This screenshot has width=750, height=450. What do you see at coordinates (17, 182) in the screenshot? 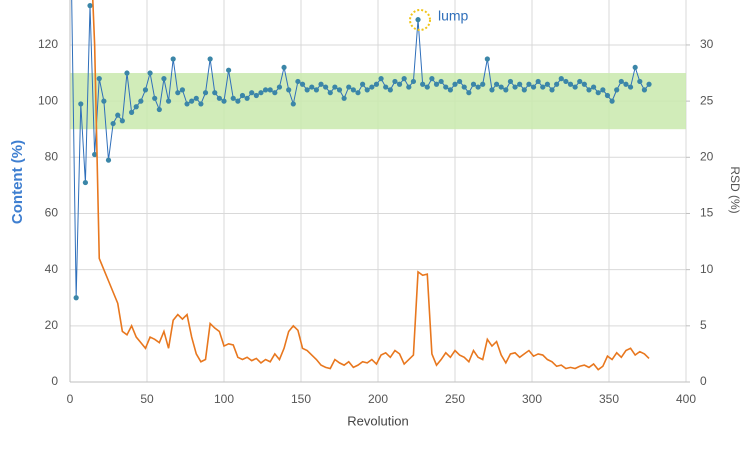
I see `y-axis-title: Content (%)` at bounding box center [17, 182].